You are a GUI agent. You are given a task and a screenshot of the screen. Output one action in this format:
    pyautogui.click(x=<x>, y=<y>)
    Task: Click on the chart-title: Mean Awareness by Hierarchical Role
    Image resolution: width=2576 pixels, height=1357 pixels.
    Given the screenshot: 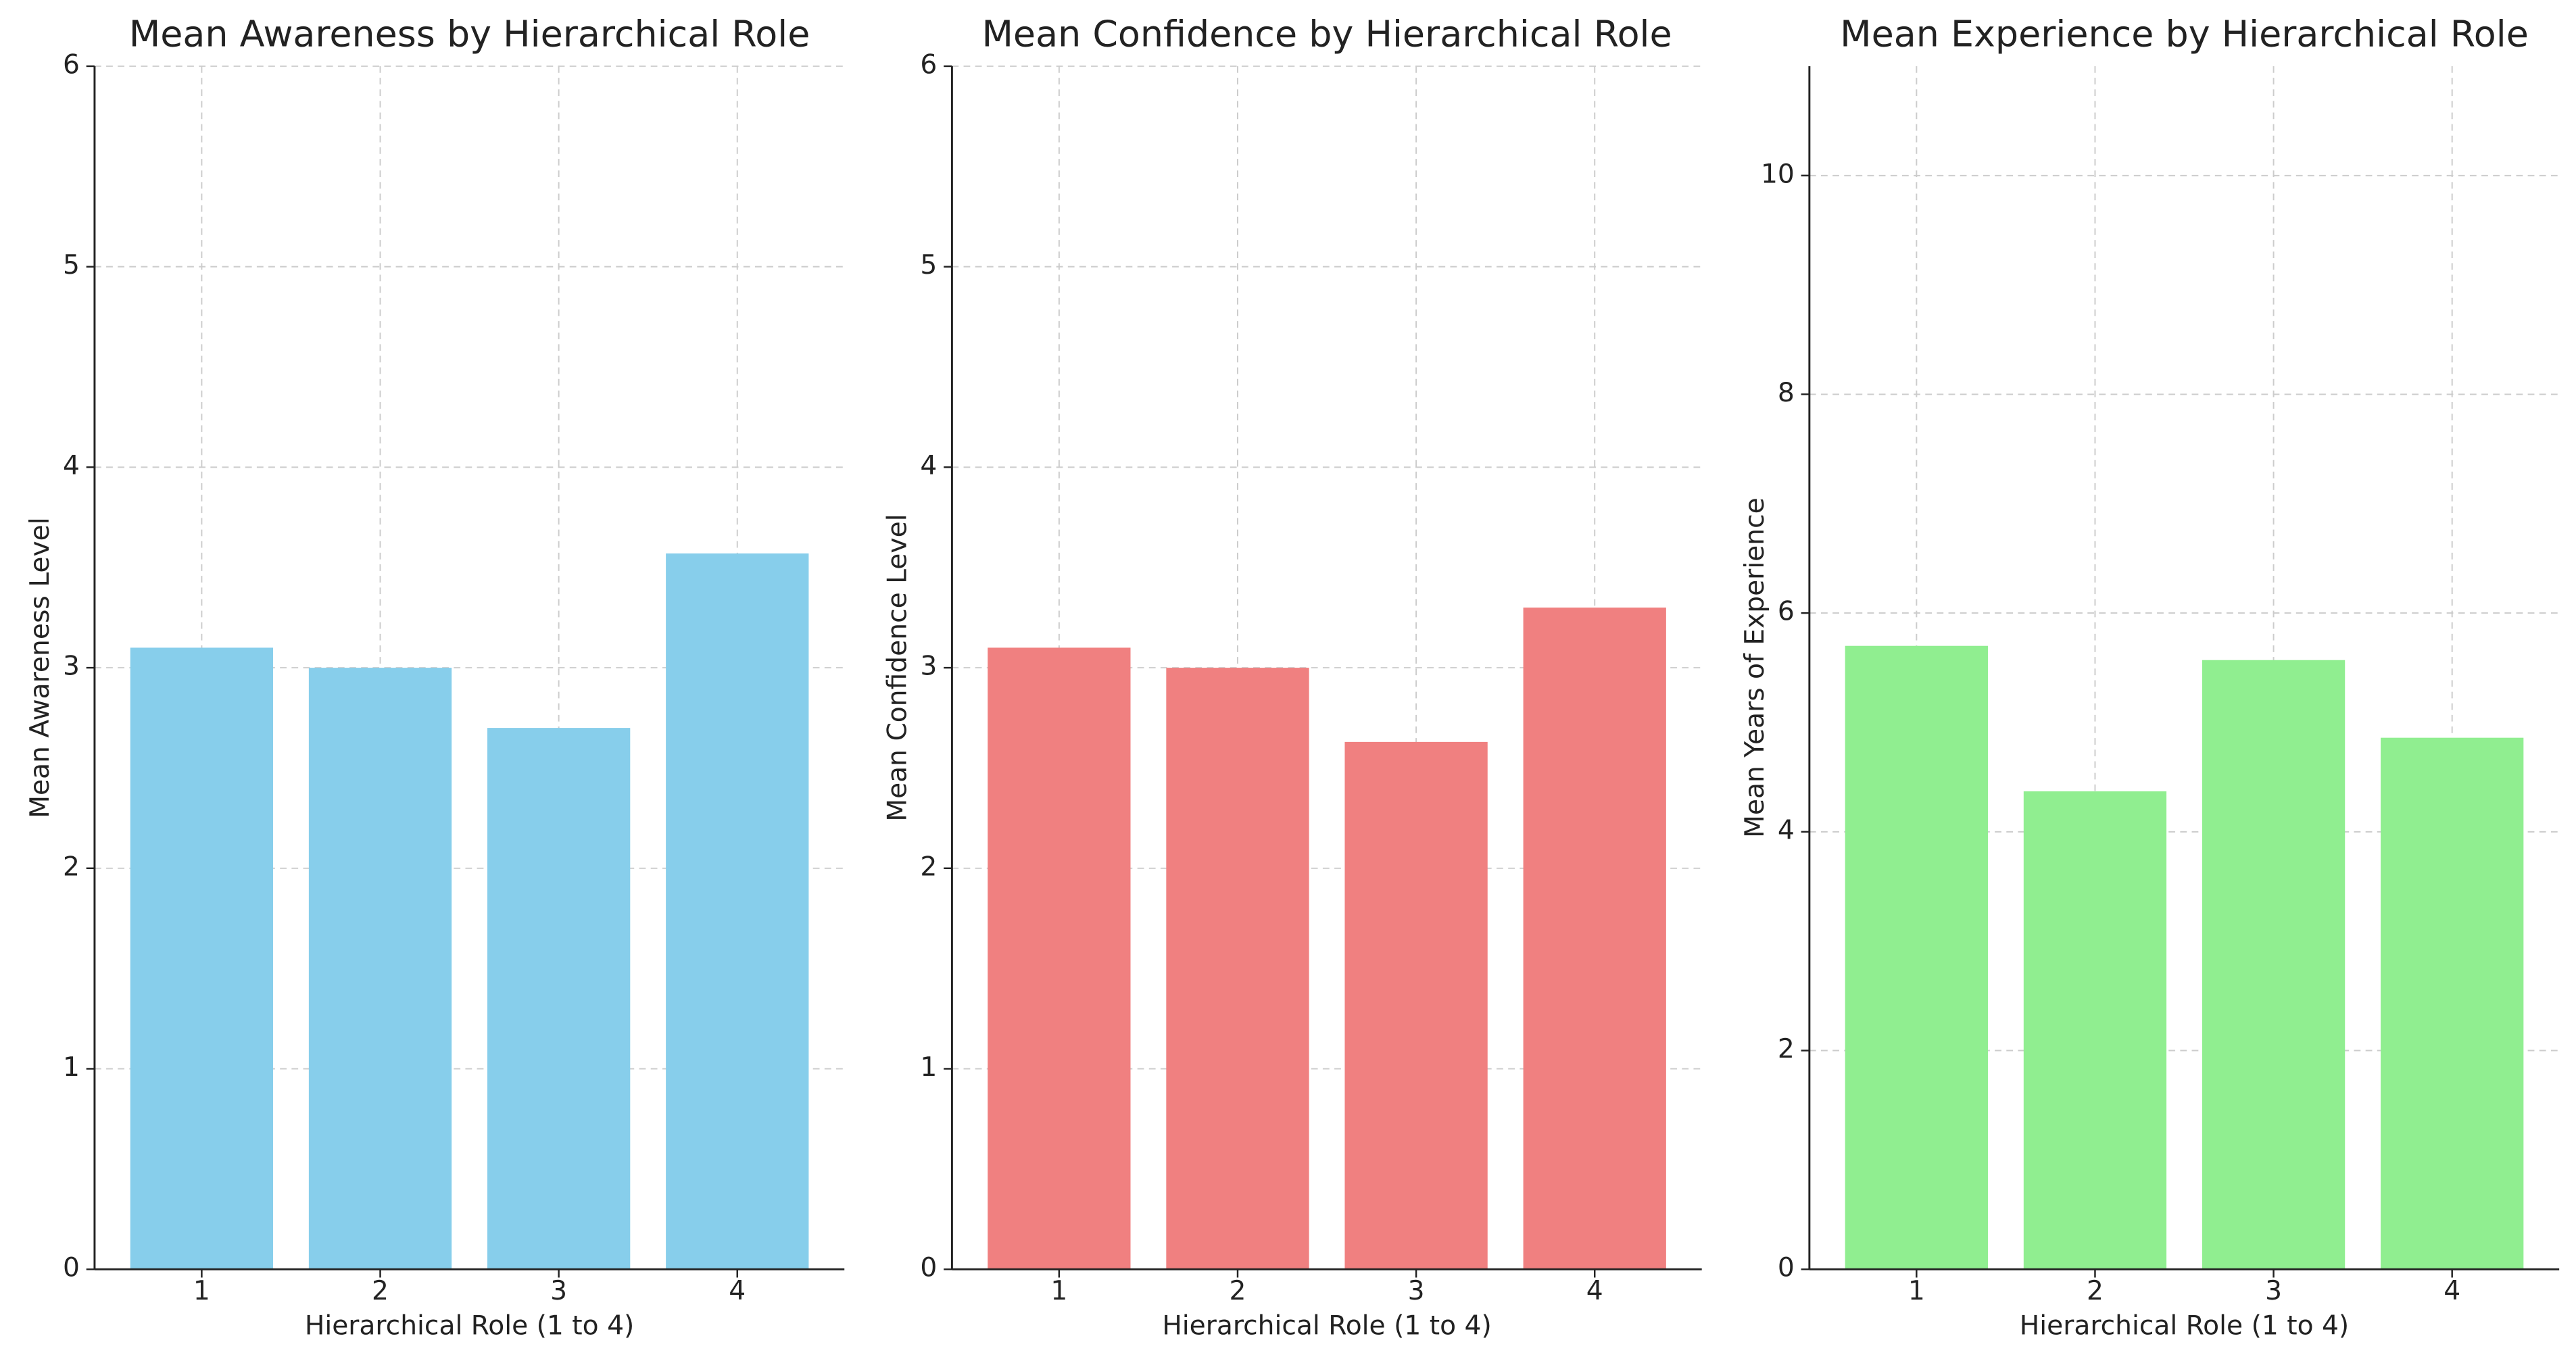 What is the action you would take?
    pyautogui.click(x=469, y=34)
    